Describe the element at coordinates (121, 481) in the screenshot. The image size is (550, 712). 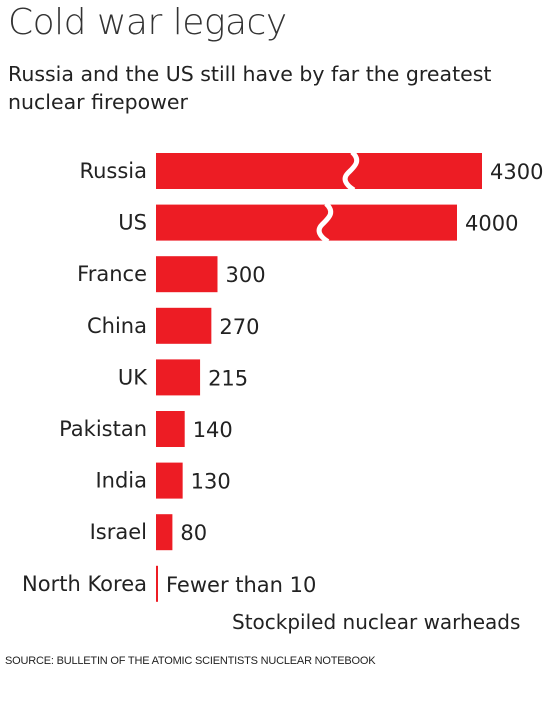
I see `category-label-india: India` at that location.